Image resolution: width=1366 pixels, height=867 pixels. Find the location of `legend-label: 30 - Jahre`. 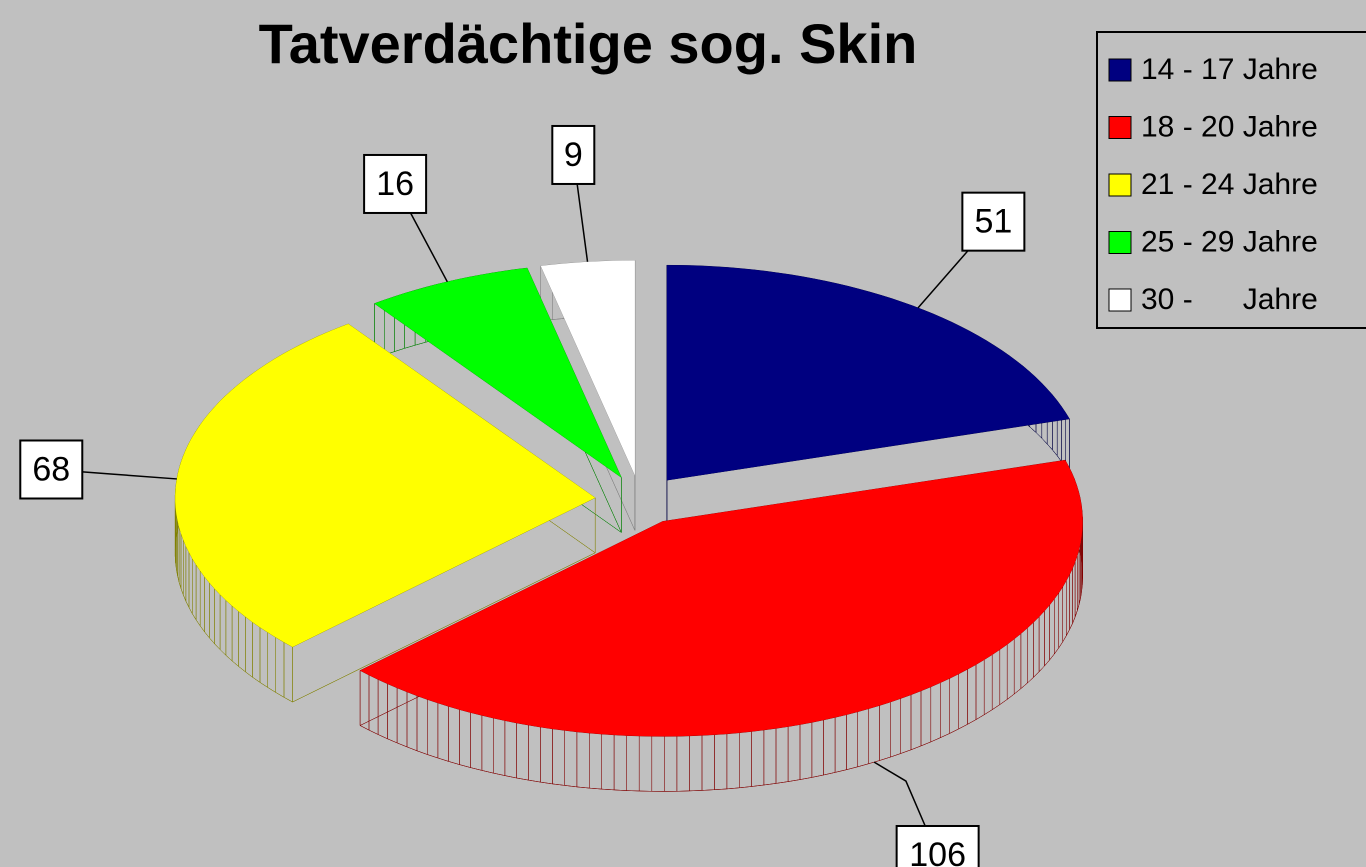

legend-label: 30 - Jahre is located at coordinates (1229, 299).